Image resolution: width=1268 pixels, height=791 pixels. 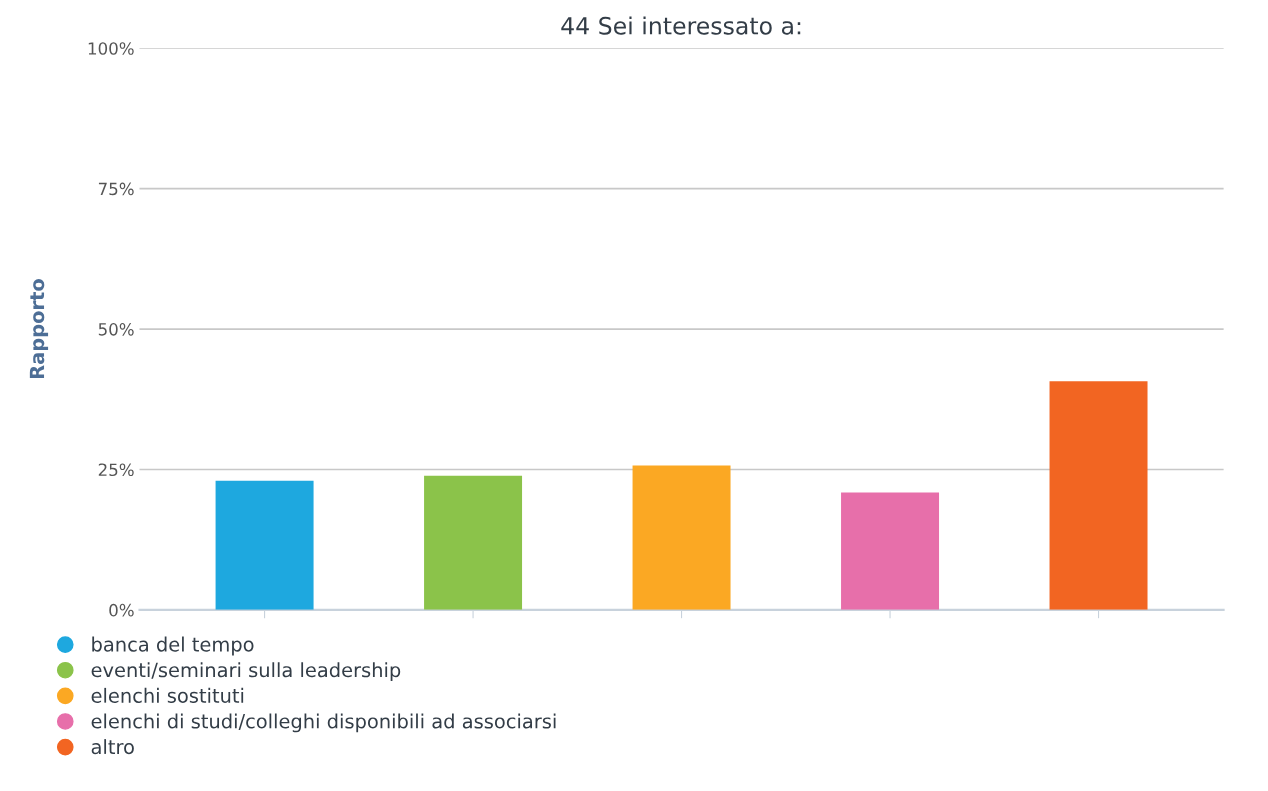 What do you see at coordinates (112, 747) in the screenshot?
I see `legend-label: altro` at bounding box center [112, 747].